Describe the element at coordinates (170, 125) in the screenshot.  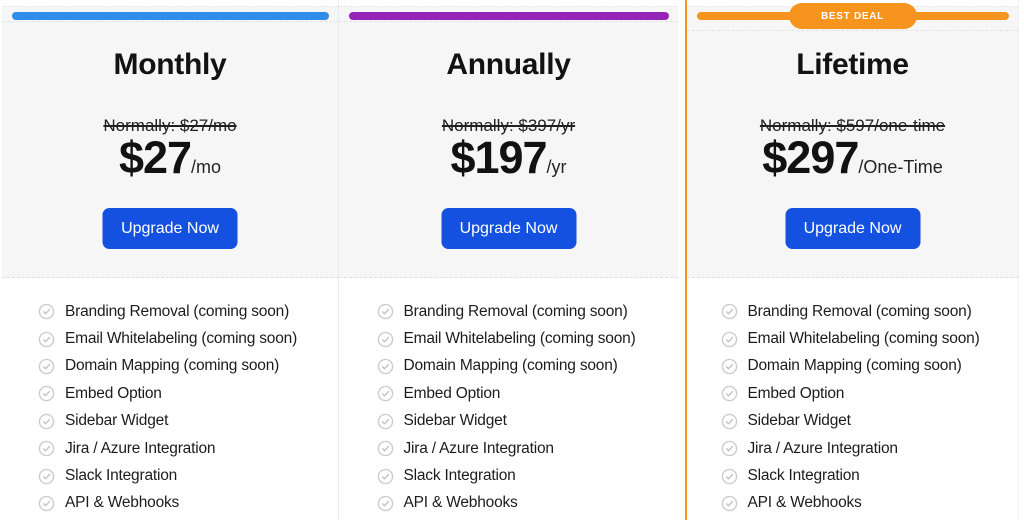
I see `original-price-strikethrough: Normally: $27/mo` at that location.